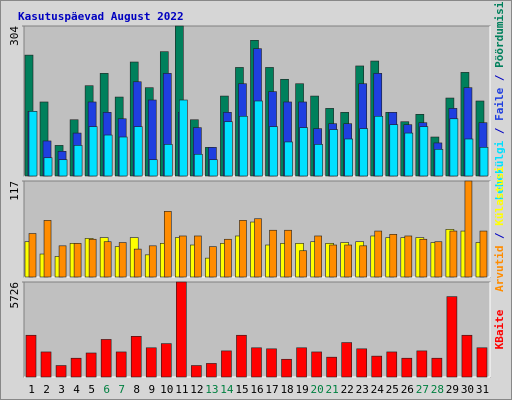 The width and height of the screenshot is (512, 400). I want to click on x-tick-label: 13, so click(211, 389).